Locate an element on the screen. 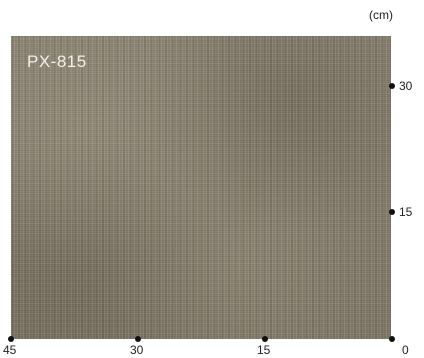 Image resolution: width=424 pixels, height=358 pixels. scale-label-v-30: 30 is located at coordinates (406, 86).